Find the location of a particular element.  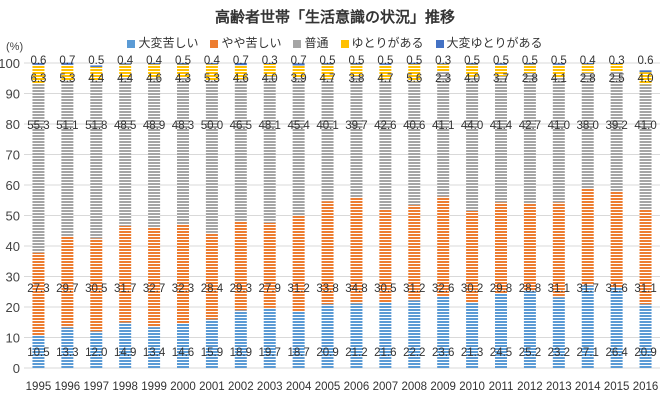

legend-label: やや苦しい is located at coordinates (251, 43).